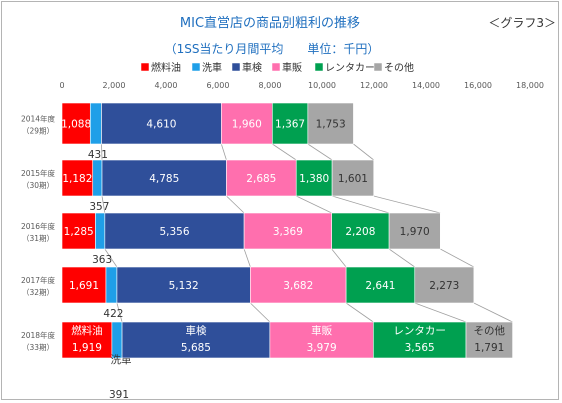  What do you see at coordinates (87, 348) in the screenshot?
I see `data-label: 1,919` at bounding box center [87, 348].